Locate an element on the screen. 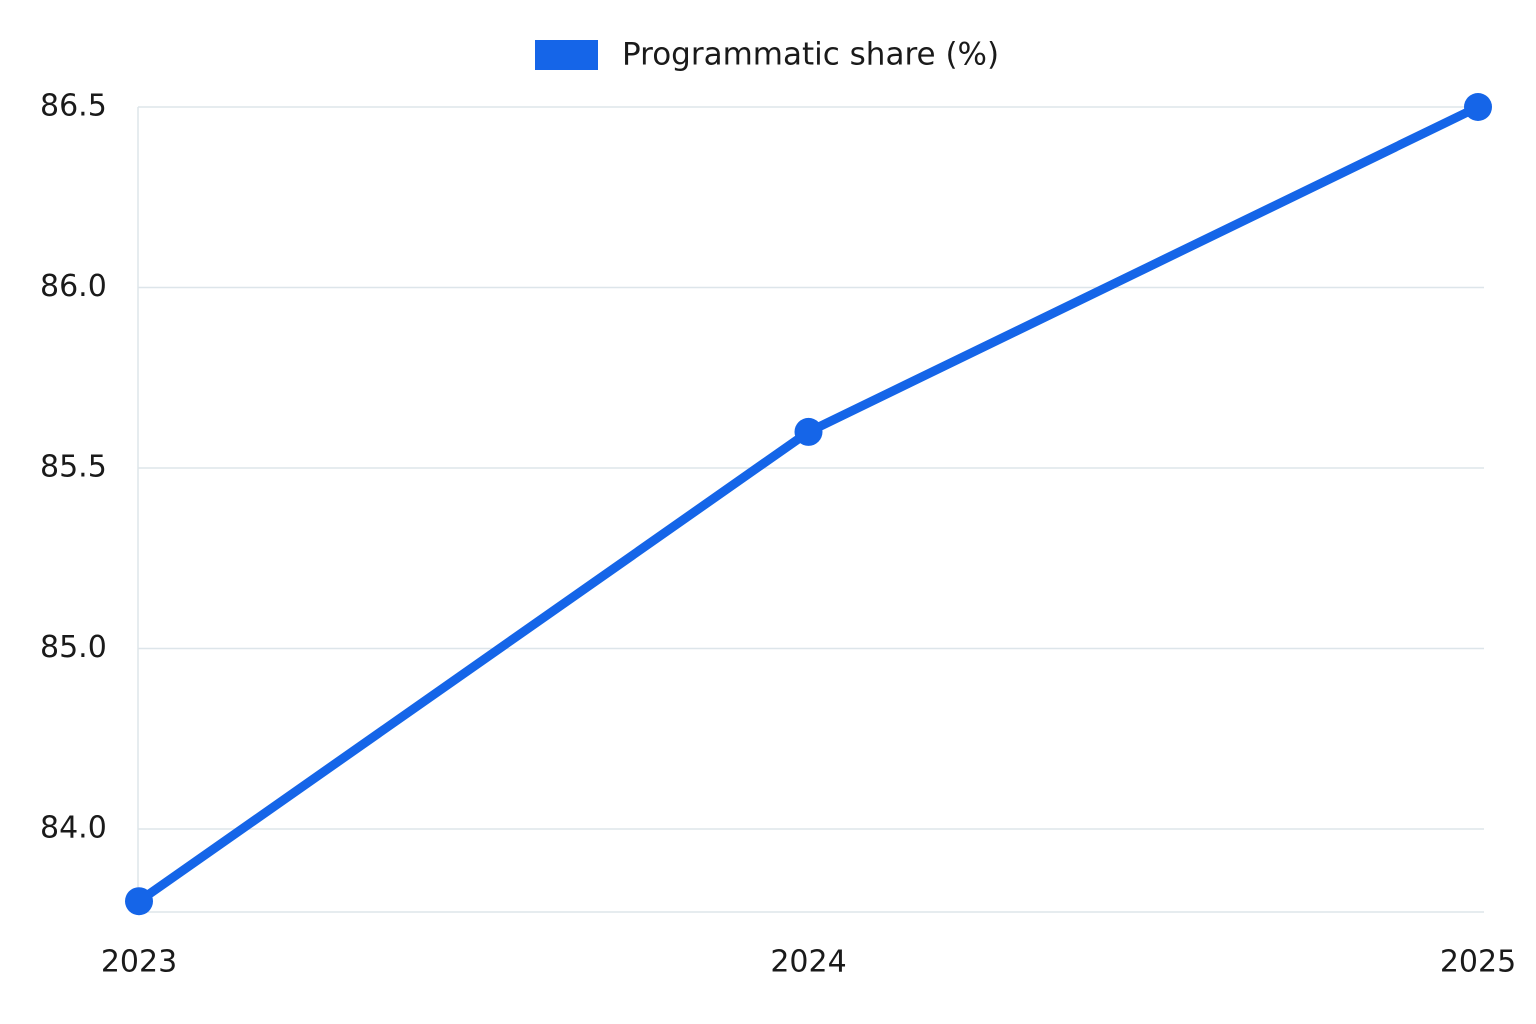 Image resolution: width=1536 pixels, height=1024 pixels. legend-label: Programmatic share (%) is located at coordinates (810, 55).